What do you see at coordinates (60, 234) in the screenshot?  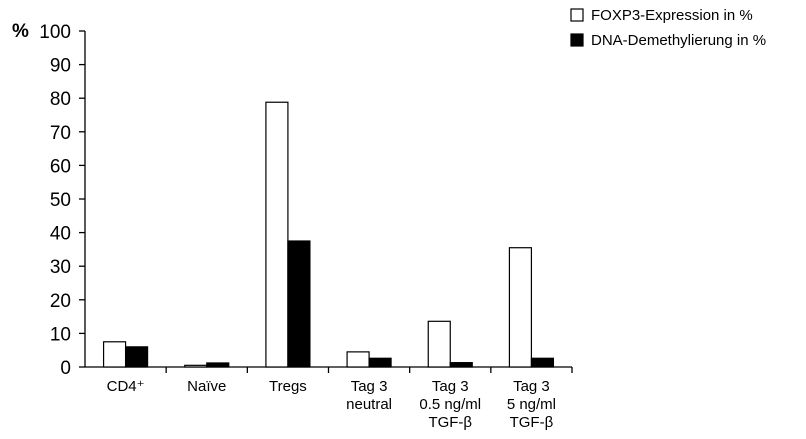 I see `y-tick-label: 40` at bounding box center [60, 234].